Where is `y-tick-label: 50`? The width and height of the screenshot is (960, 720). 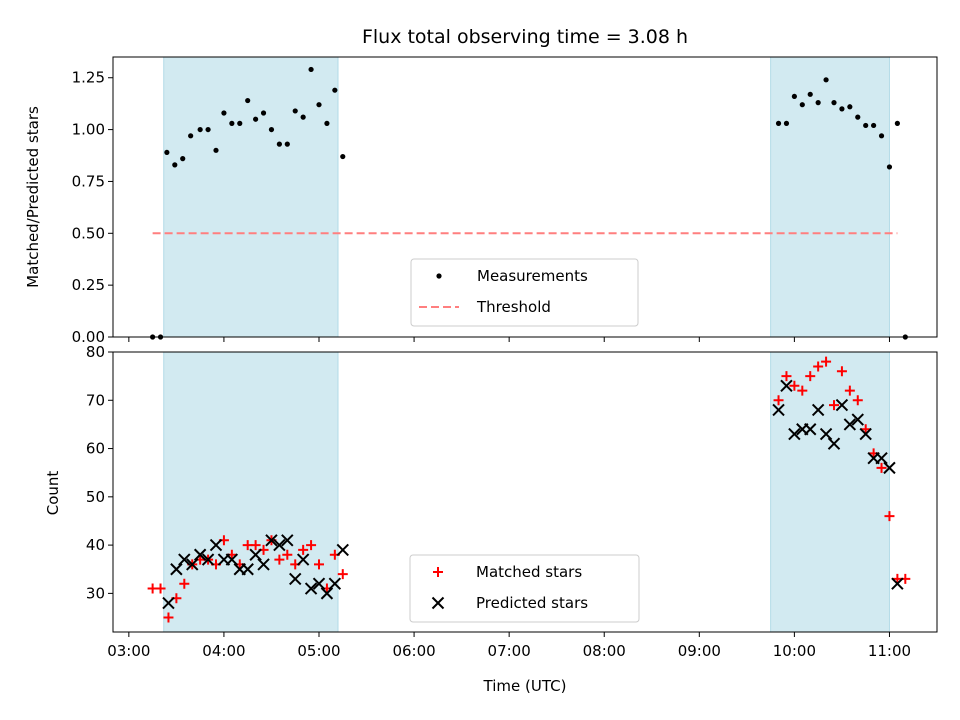 y-tick-label: 50 is located at coordinates (95, 497).